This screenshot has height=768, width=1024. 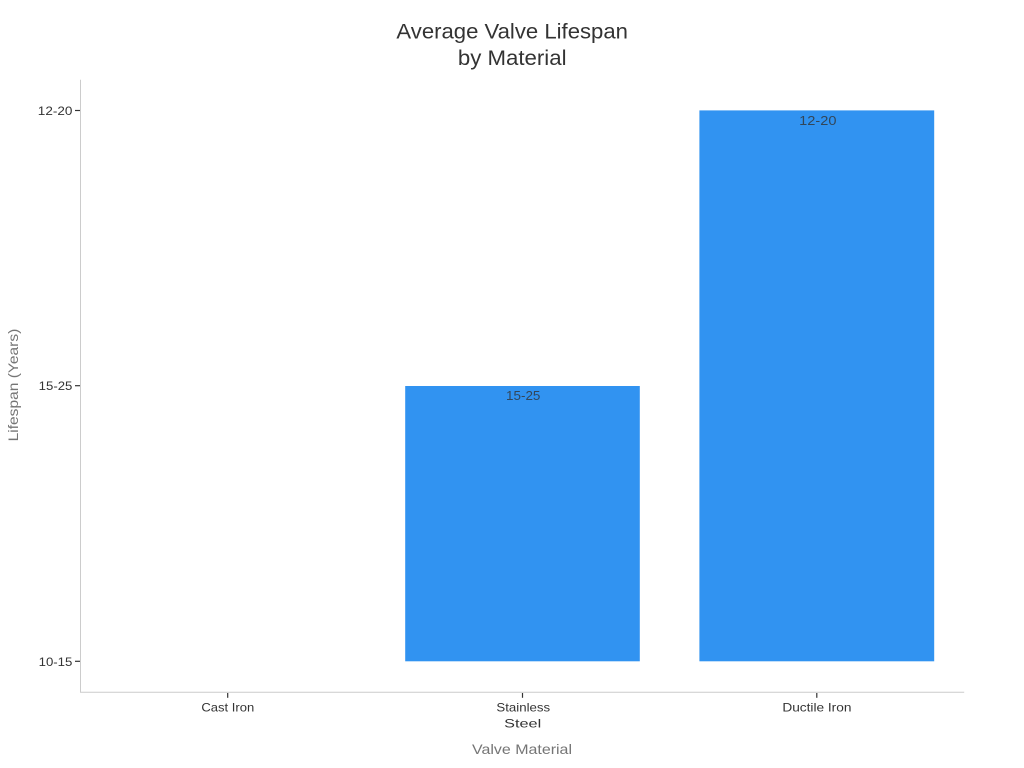 What do you see at coordinates (512, 58) in the screenshot?
I see `svg-text: by Material` at bounding box center [512, 58].